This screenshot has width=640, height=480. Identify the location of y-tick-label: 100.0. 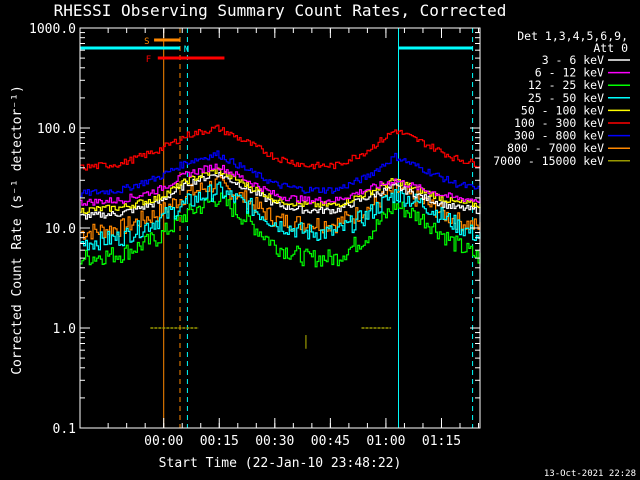
(56, 129).